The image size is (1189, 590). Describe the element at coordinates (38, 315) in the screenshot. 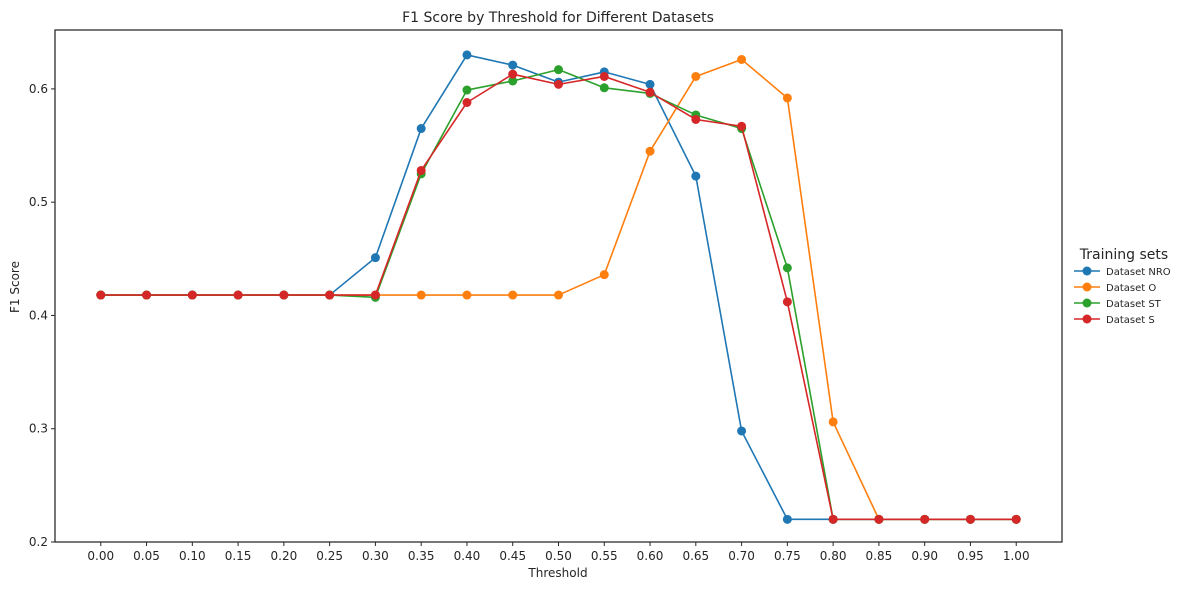

I see `y-tick-label: 0.4` at that location.